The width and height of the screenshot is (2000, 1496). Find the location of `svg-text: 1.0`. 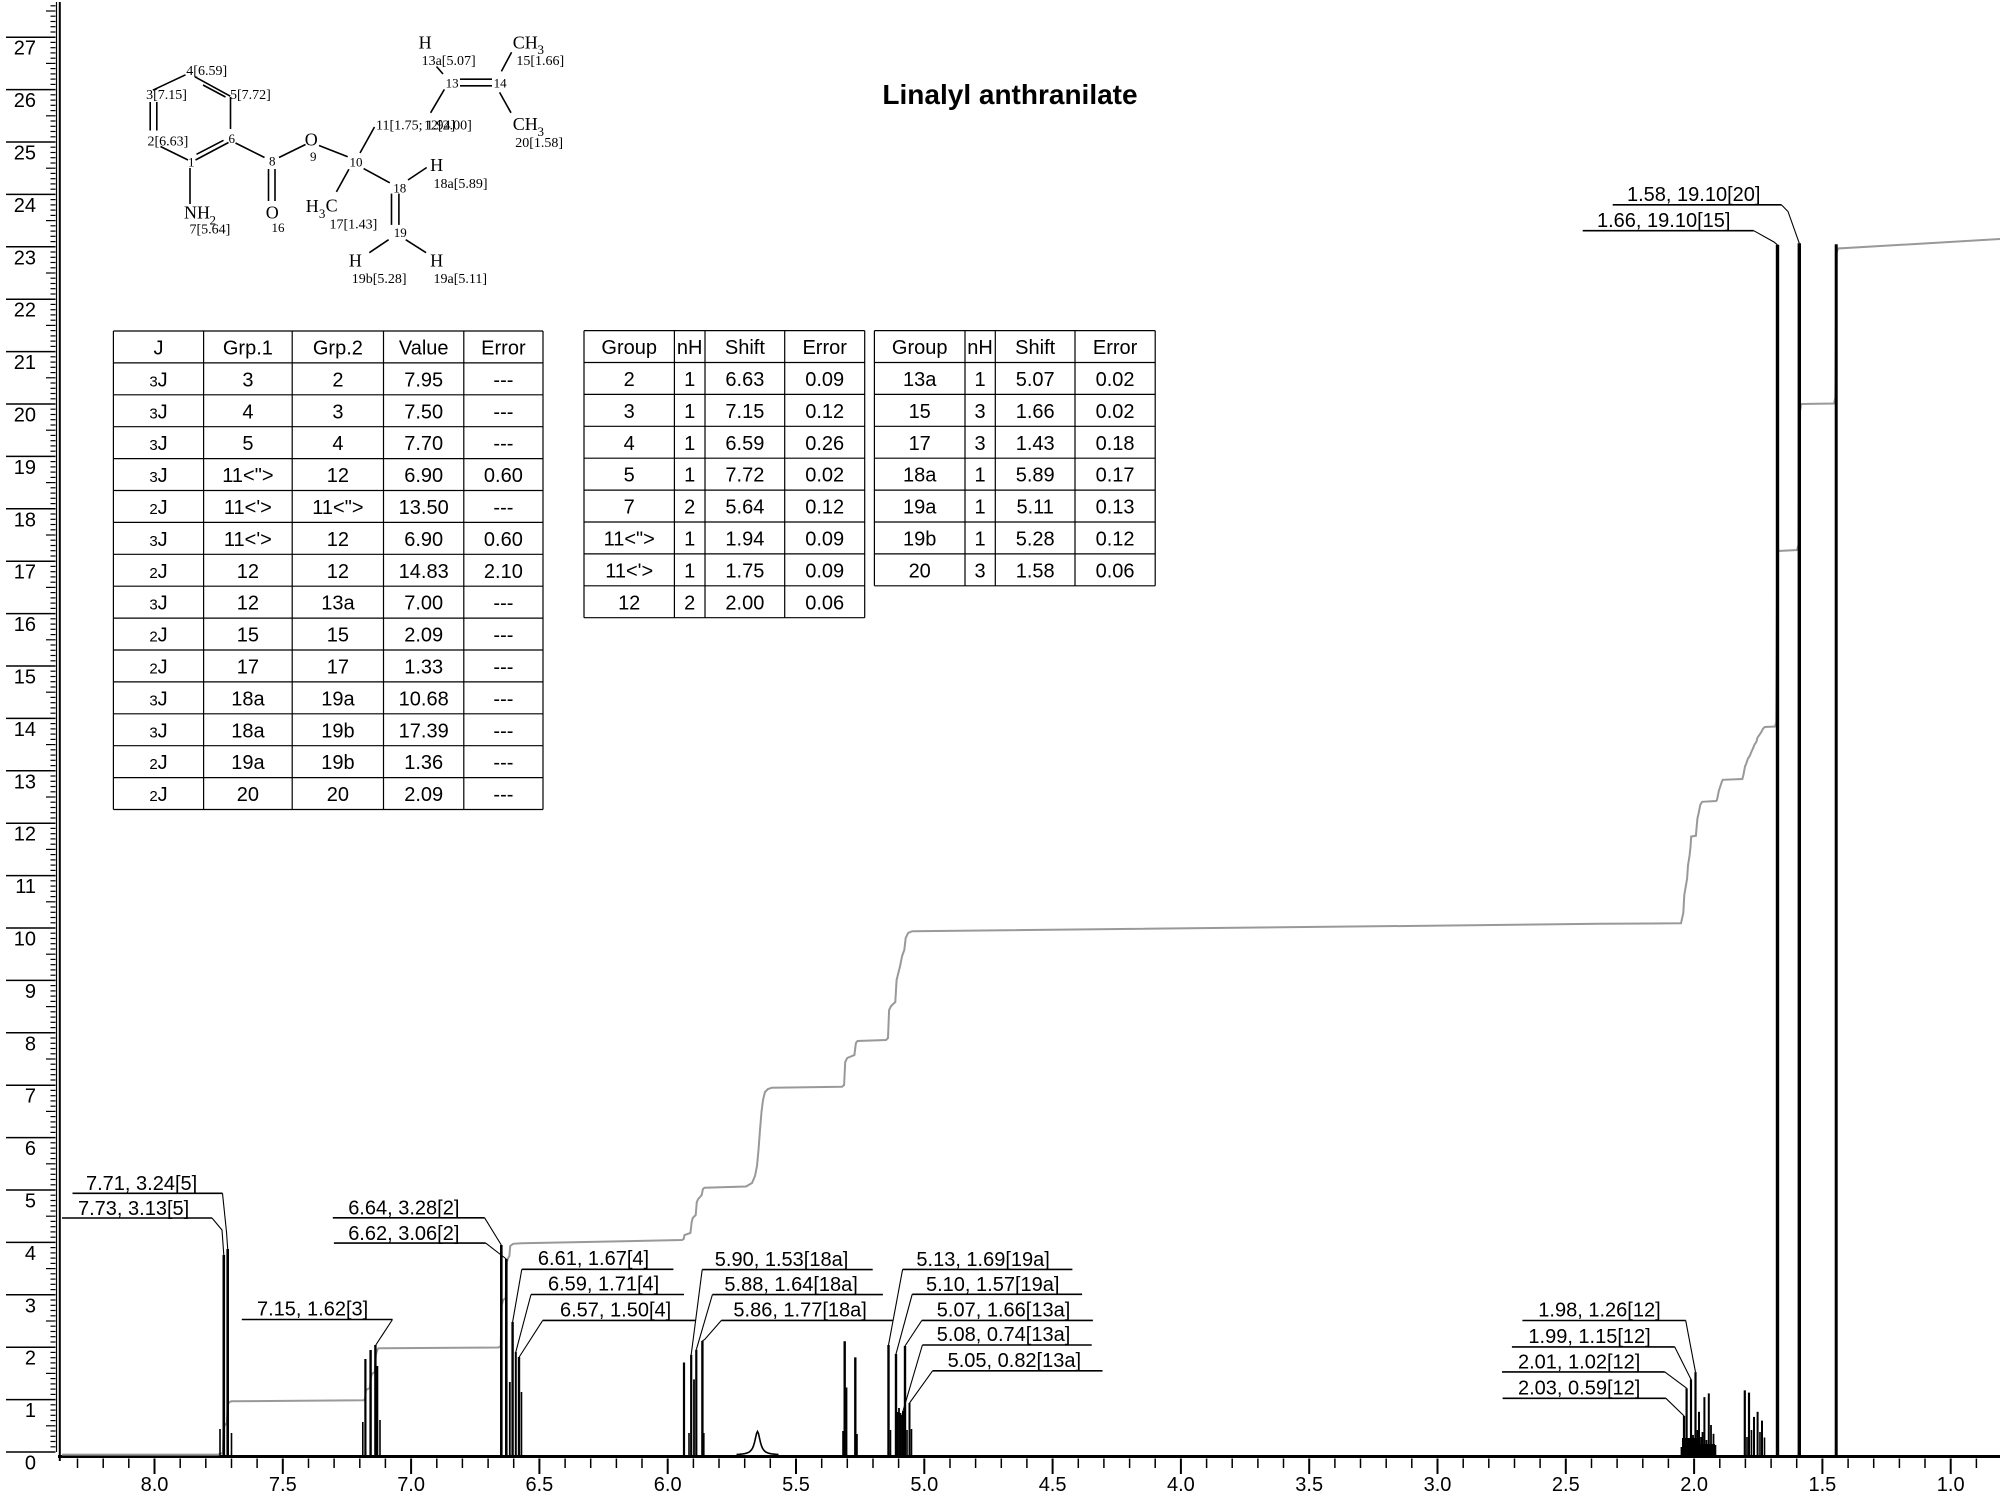

svg-text: 1.0 is located at coordinates (1951, 1485).